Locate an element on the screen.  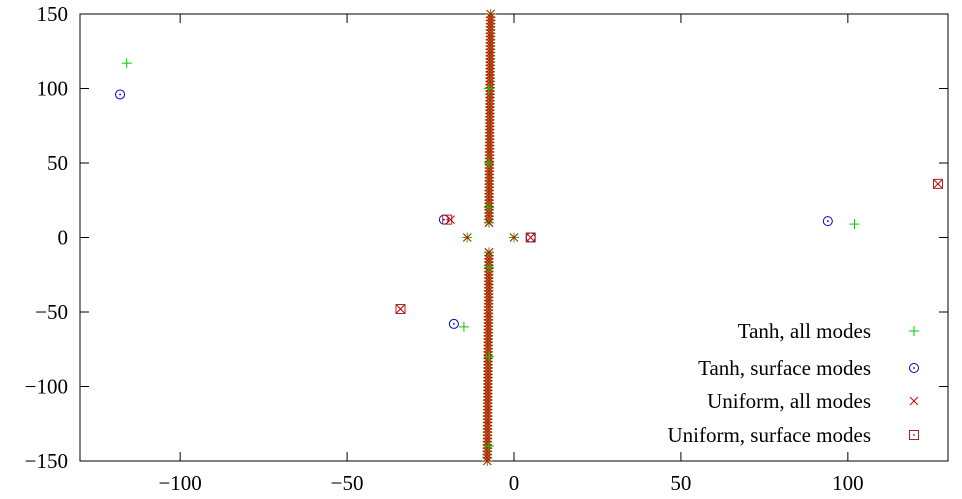
y-tick-label: 50 is located at coordinates (57, 163).